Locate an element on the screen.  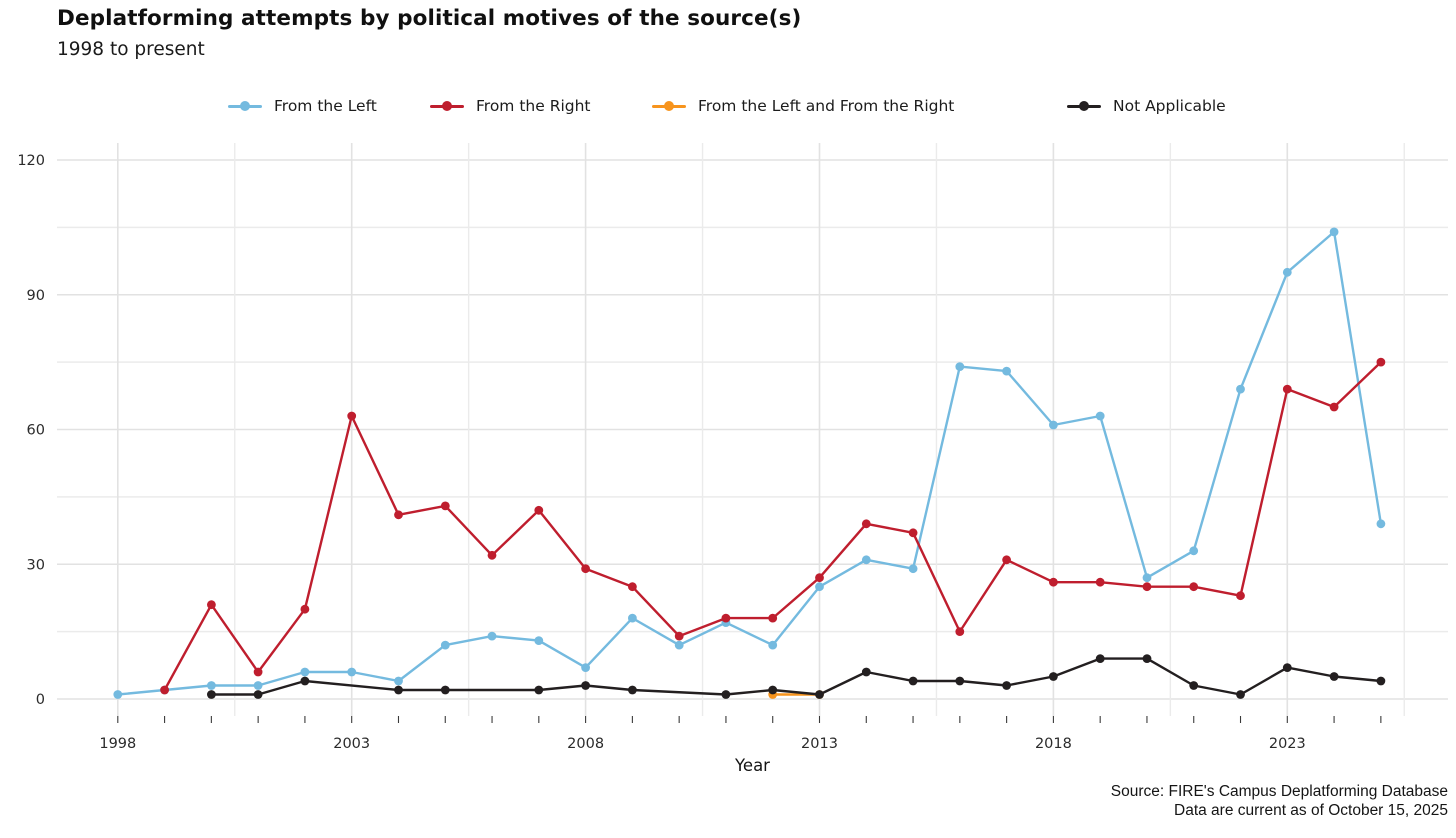
legend-item-from-the-left: From the Left is located at coordinates (302, 106).